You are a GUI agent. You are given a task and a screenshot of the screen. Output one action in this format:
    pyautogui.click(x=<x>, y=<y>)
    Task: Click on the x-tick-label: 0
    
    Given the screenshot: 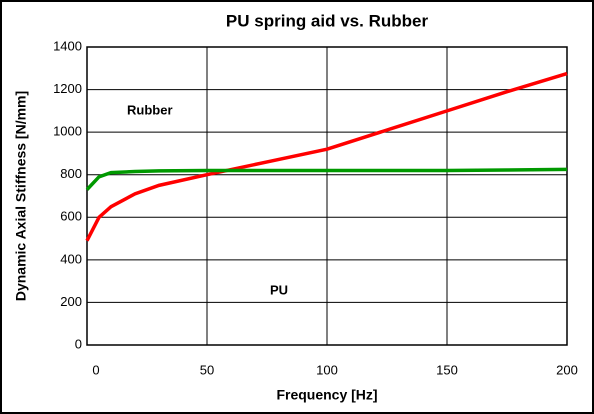 What is the action you would take?
    pyautogui.click(x=95, y=369)
    